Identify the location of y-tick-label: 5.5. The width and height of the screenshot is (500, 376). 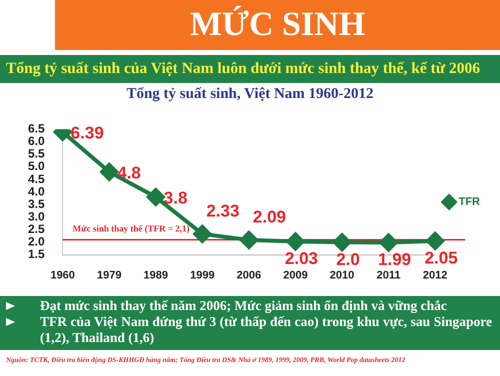
(36, 153).